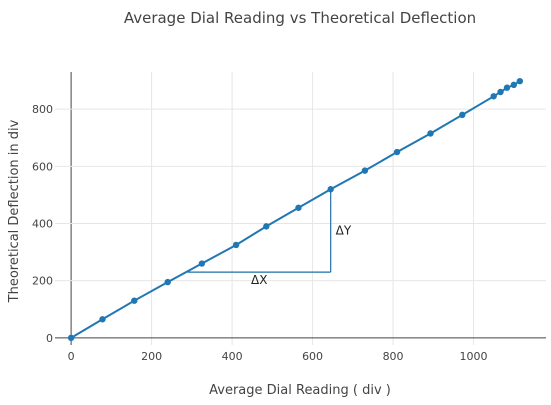 The height and width of the screenshot is (405, 551). What do you see at coordinates (42, 166) in the screenshot?
I see `y-tick-label: 600` at bounding box center [42, 166].